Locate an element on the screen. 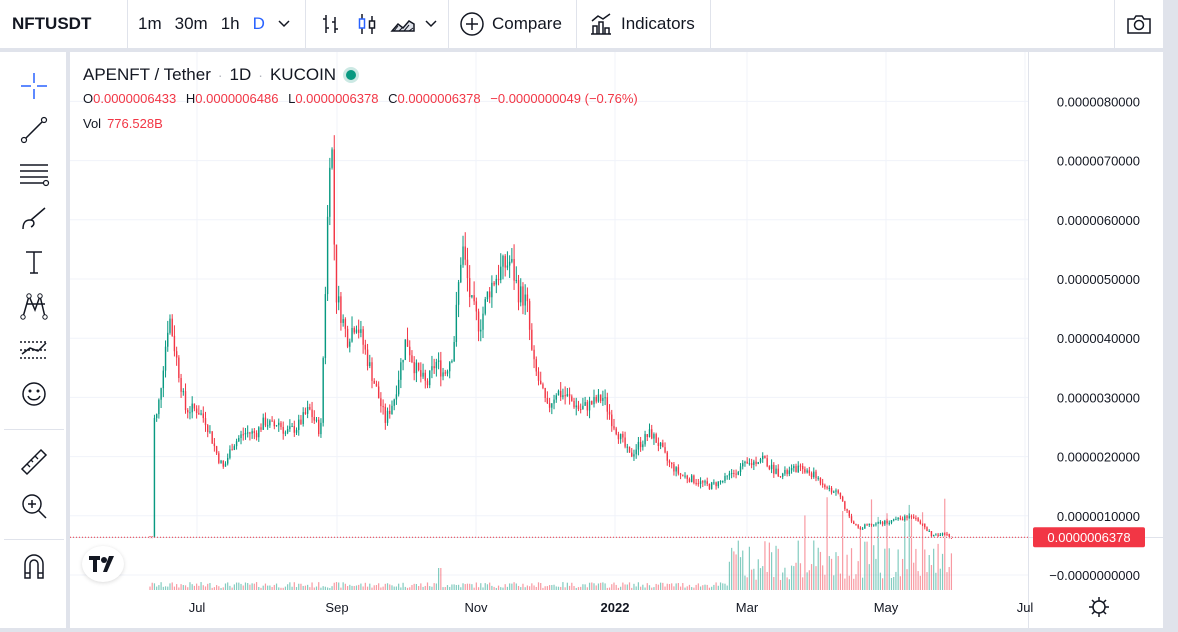  trend-line-tool is located at coordinates (34, 130).